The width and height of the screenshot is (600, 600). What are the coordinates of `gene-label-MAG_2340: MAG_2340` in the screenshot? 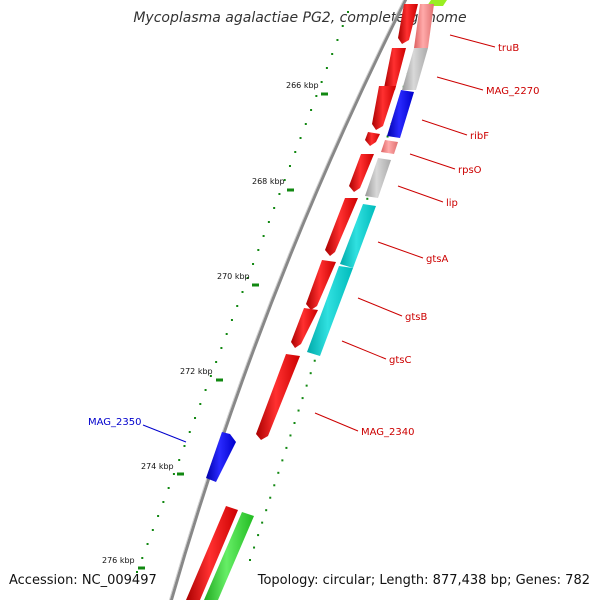 It's located at (388, 432).